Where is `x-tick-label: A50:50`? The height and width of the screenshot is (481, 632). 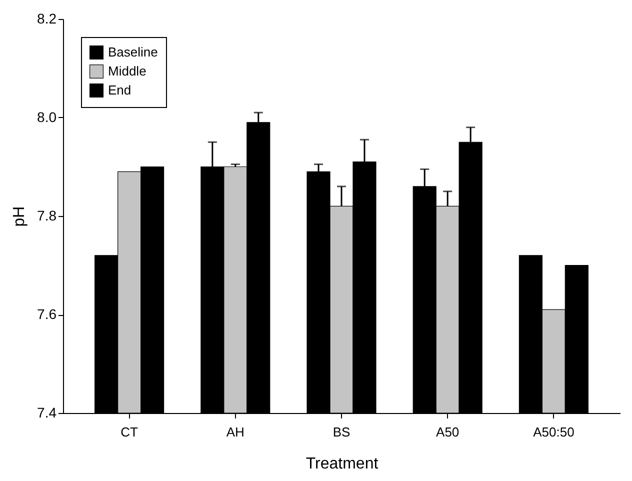
x-tick-label: A50:50 is located at coordinates (553, 432).